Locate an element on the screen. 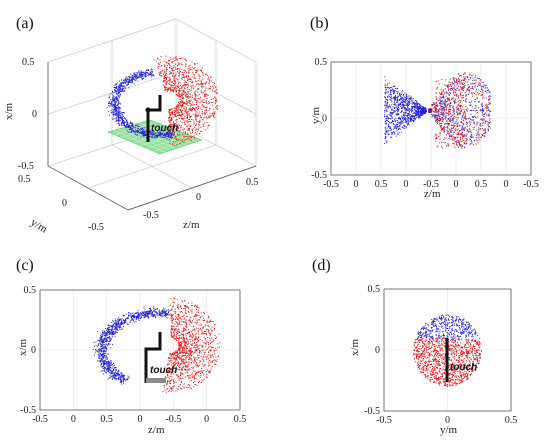  panel-c-ytick: -0.5 is located at coordinates (28, 410).